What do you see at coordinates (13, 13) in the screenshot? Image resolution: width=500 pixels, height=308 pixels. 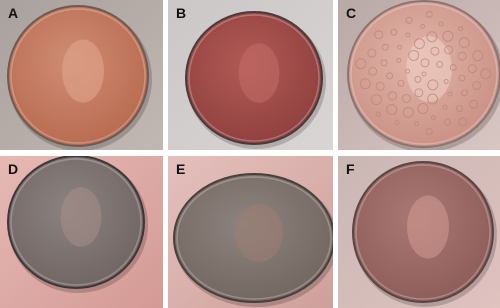 I see `panel-label: A` at bounding box center [13, 13].